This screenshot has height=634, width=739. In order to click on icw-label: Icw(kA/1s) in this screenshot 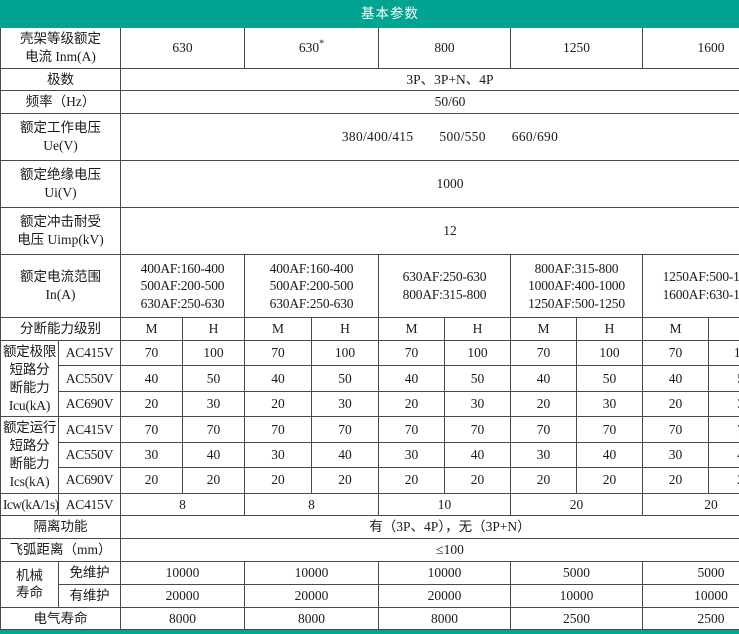, I will do `click(30, 504)`.